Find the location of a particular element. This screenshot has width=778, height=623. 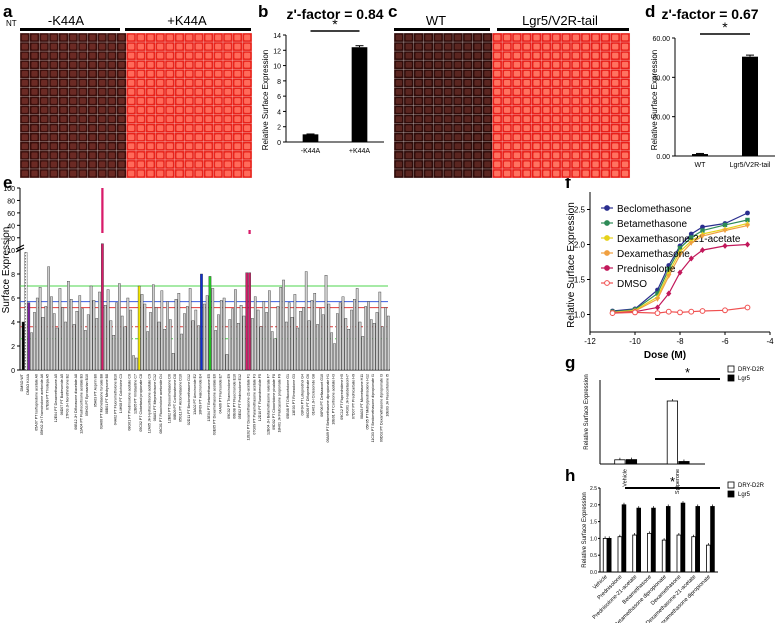

chart-d-plot: 0.00 20.00 40.00 60.00 WT Lgr5/V2R-tail * is located at coordinates (713, 94).